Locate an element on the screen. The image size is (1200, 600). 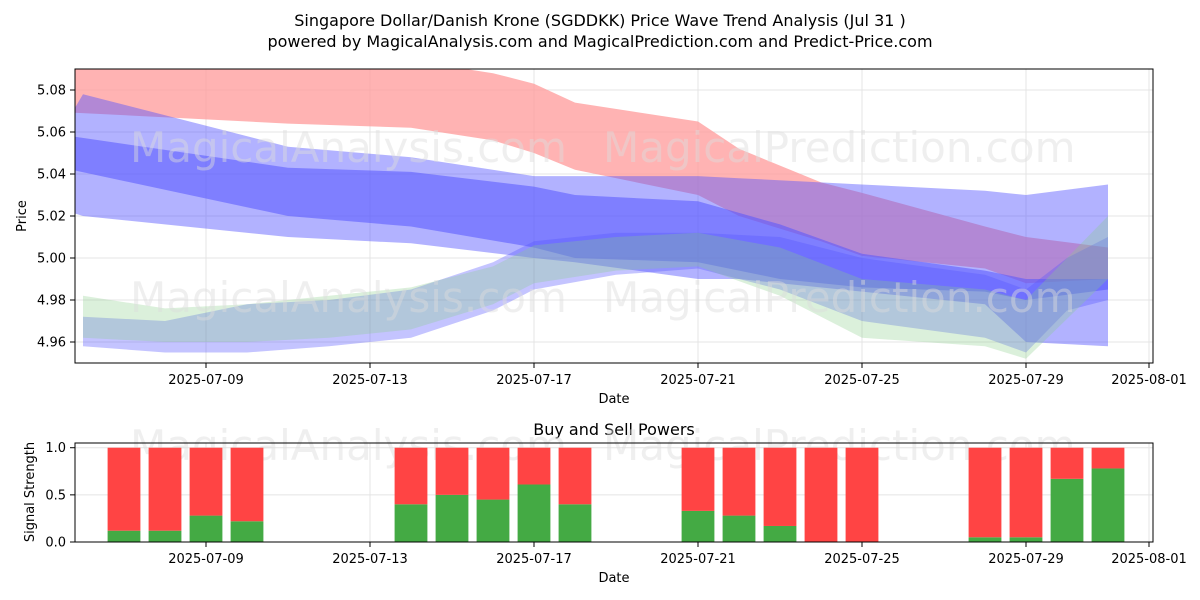
signal-bars is located at coordinates (616, 494).